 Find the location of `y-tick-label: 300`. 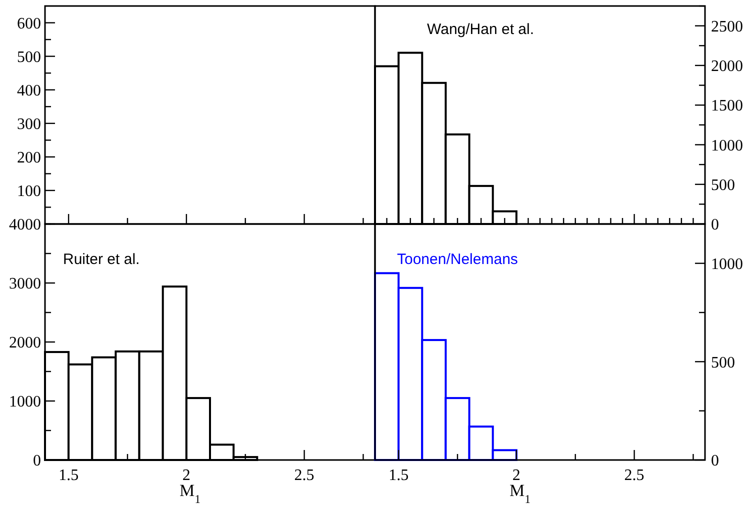

y-tick-label: 300 is located at coordinates (29, 124).